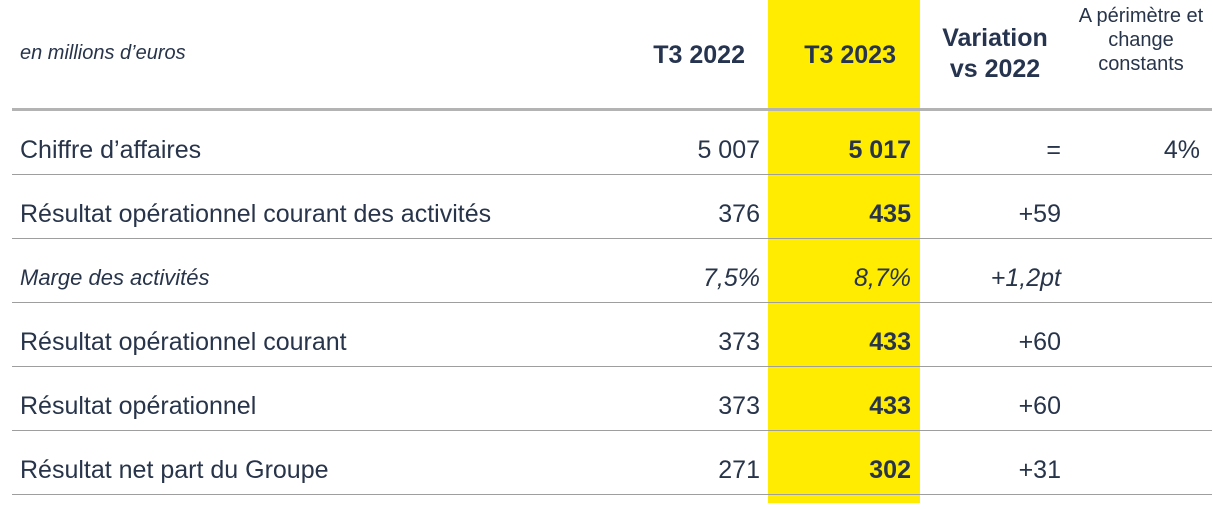  Describe the element at coordinates (1141, 40) in the screenshot. I see `column-header-constant-scope: A périmètre et change constants` at that location.